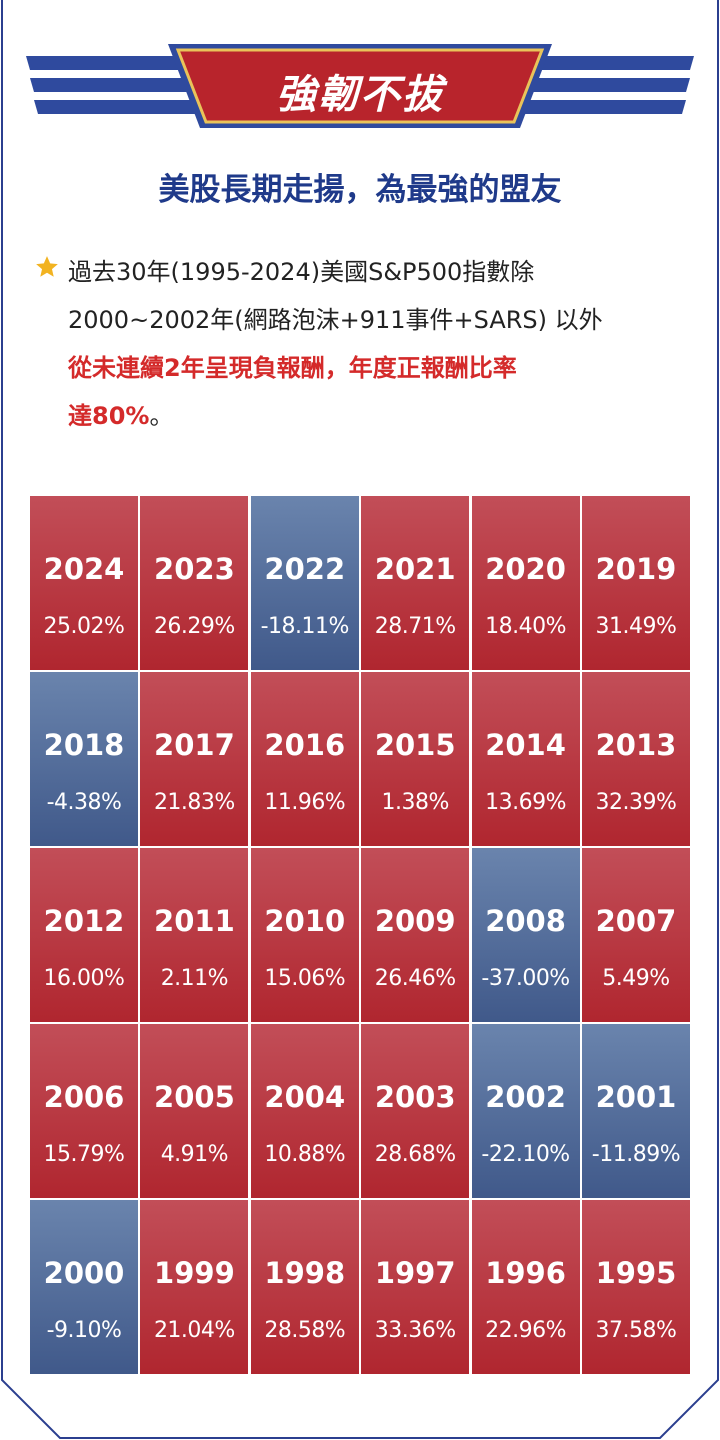 This screenshot has height=1440, width=720. I want to click on year-label: 2022, so click(305, 569).